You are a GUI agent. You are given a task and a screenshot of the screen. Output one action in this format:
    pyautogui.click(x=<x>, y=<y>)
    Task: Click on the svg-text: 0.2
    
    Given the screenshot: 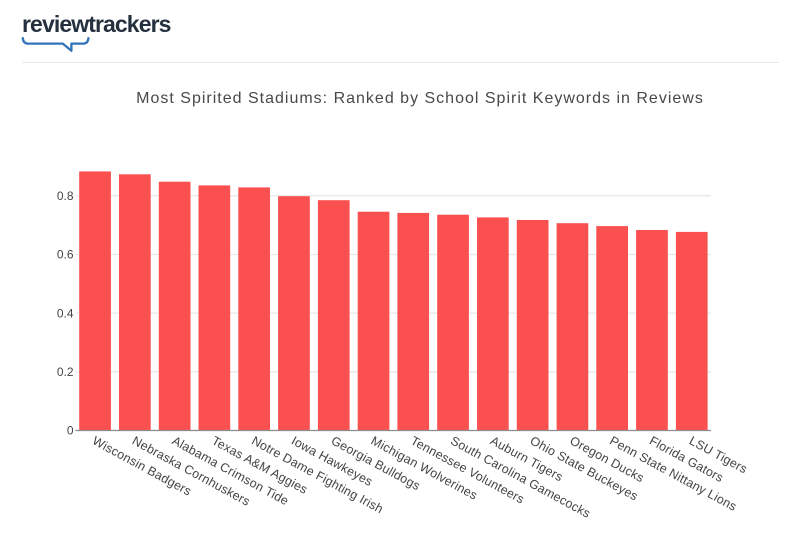 What is the action you would take?
    pyautogui.click(x=65, y=372)
    